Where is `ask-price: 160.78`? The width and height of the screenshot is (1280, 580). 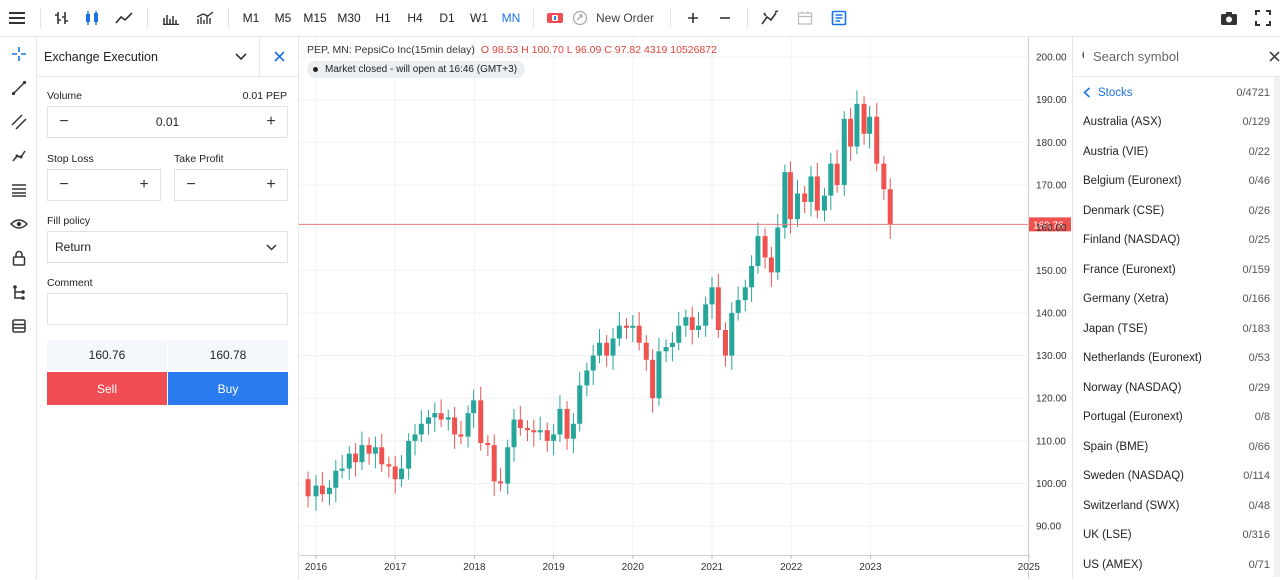 ask-price: 160.78 is located at coordinates (228, 355).